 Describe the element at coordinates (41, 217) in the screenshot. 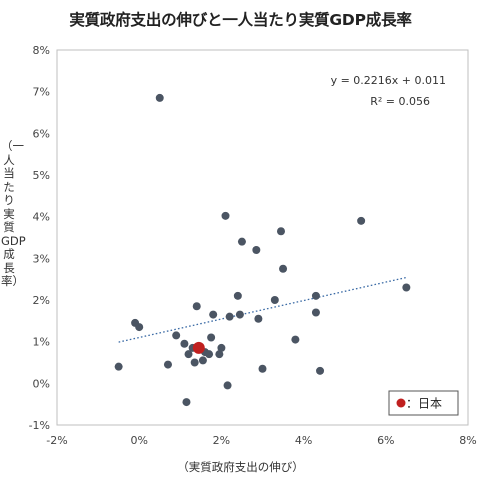

I see `y-tick-label: 4%` at that location.